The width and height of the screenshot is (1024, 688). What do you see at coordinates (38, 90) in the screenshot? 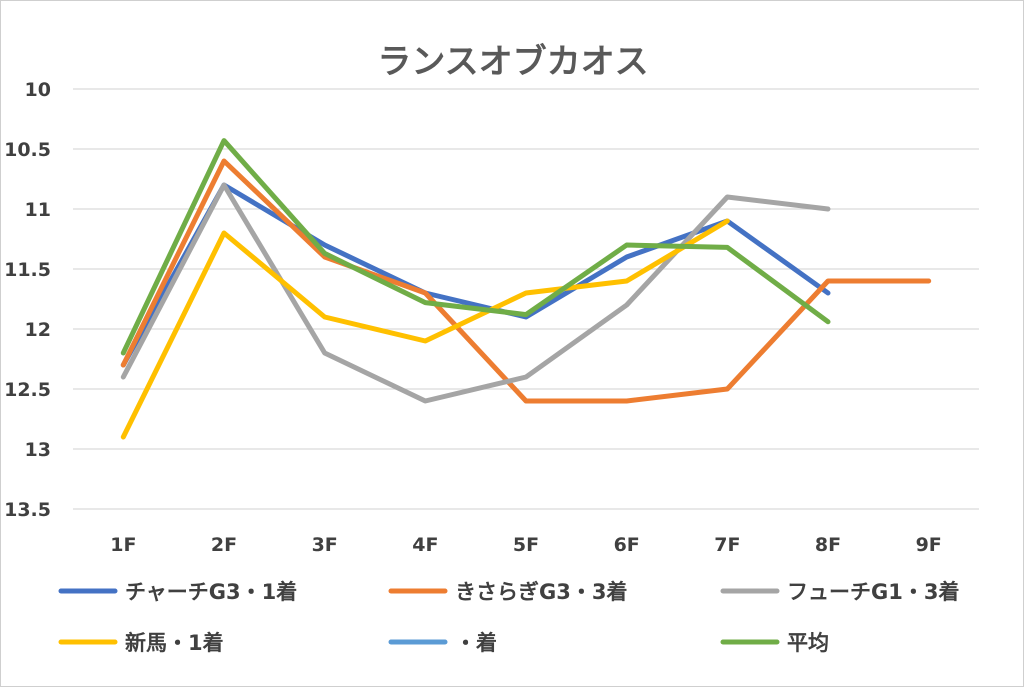
I see `y-tick-label: 10` at bounding box center [38, 90].